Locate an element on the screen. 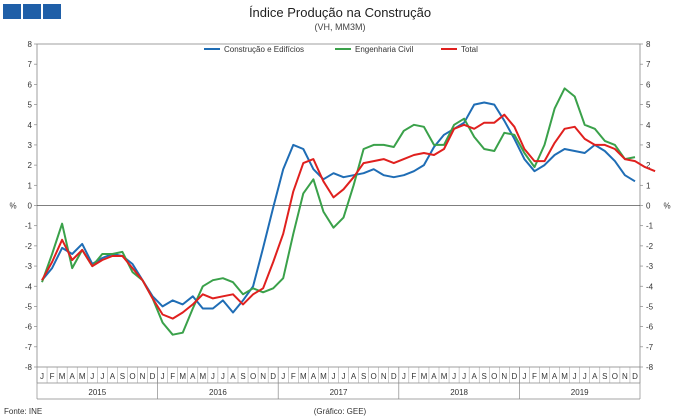 The image size is (680, 420). y-tick-label-left: -2 is located at coordinates (29, 246).